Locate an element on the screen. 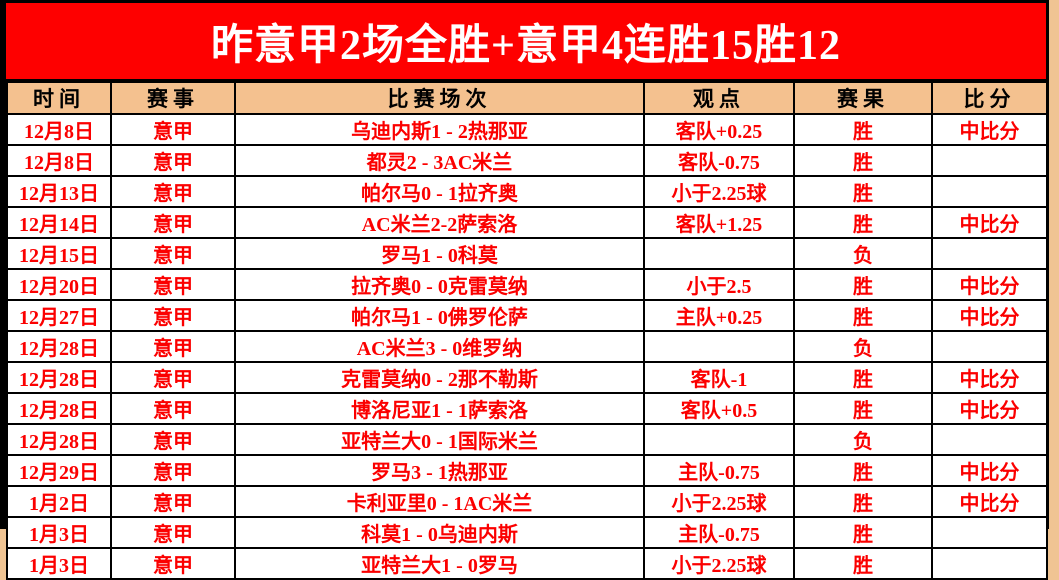  table-row: 1月2日 意甲 卡利亚里0 - 1AC米兰 小于2.25球 胜 中比分 is located at coordinates (527, 501).